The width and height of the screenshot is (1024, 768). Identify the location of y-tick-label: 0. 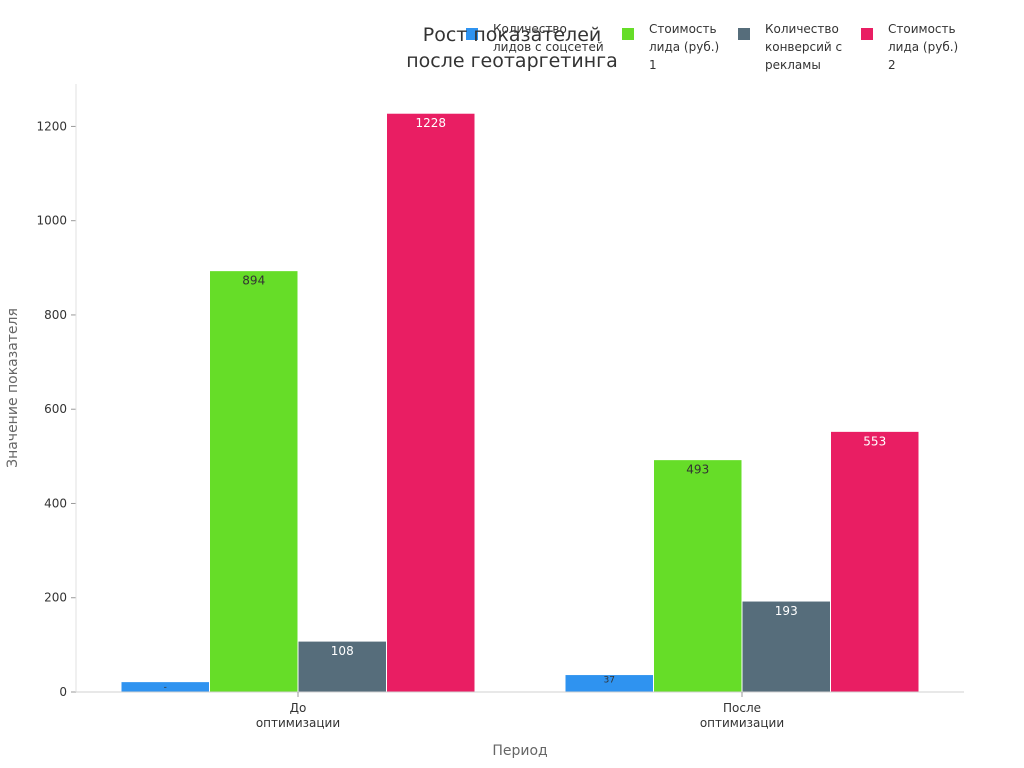
(63, 692).